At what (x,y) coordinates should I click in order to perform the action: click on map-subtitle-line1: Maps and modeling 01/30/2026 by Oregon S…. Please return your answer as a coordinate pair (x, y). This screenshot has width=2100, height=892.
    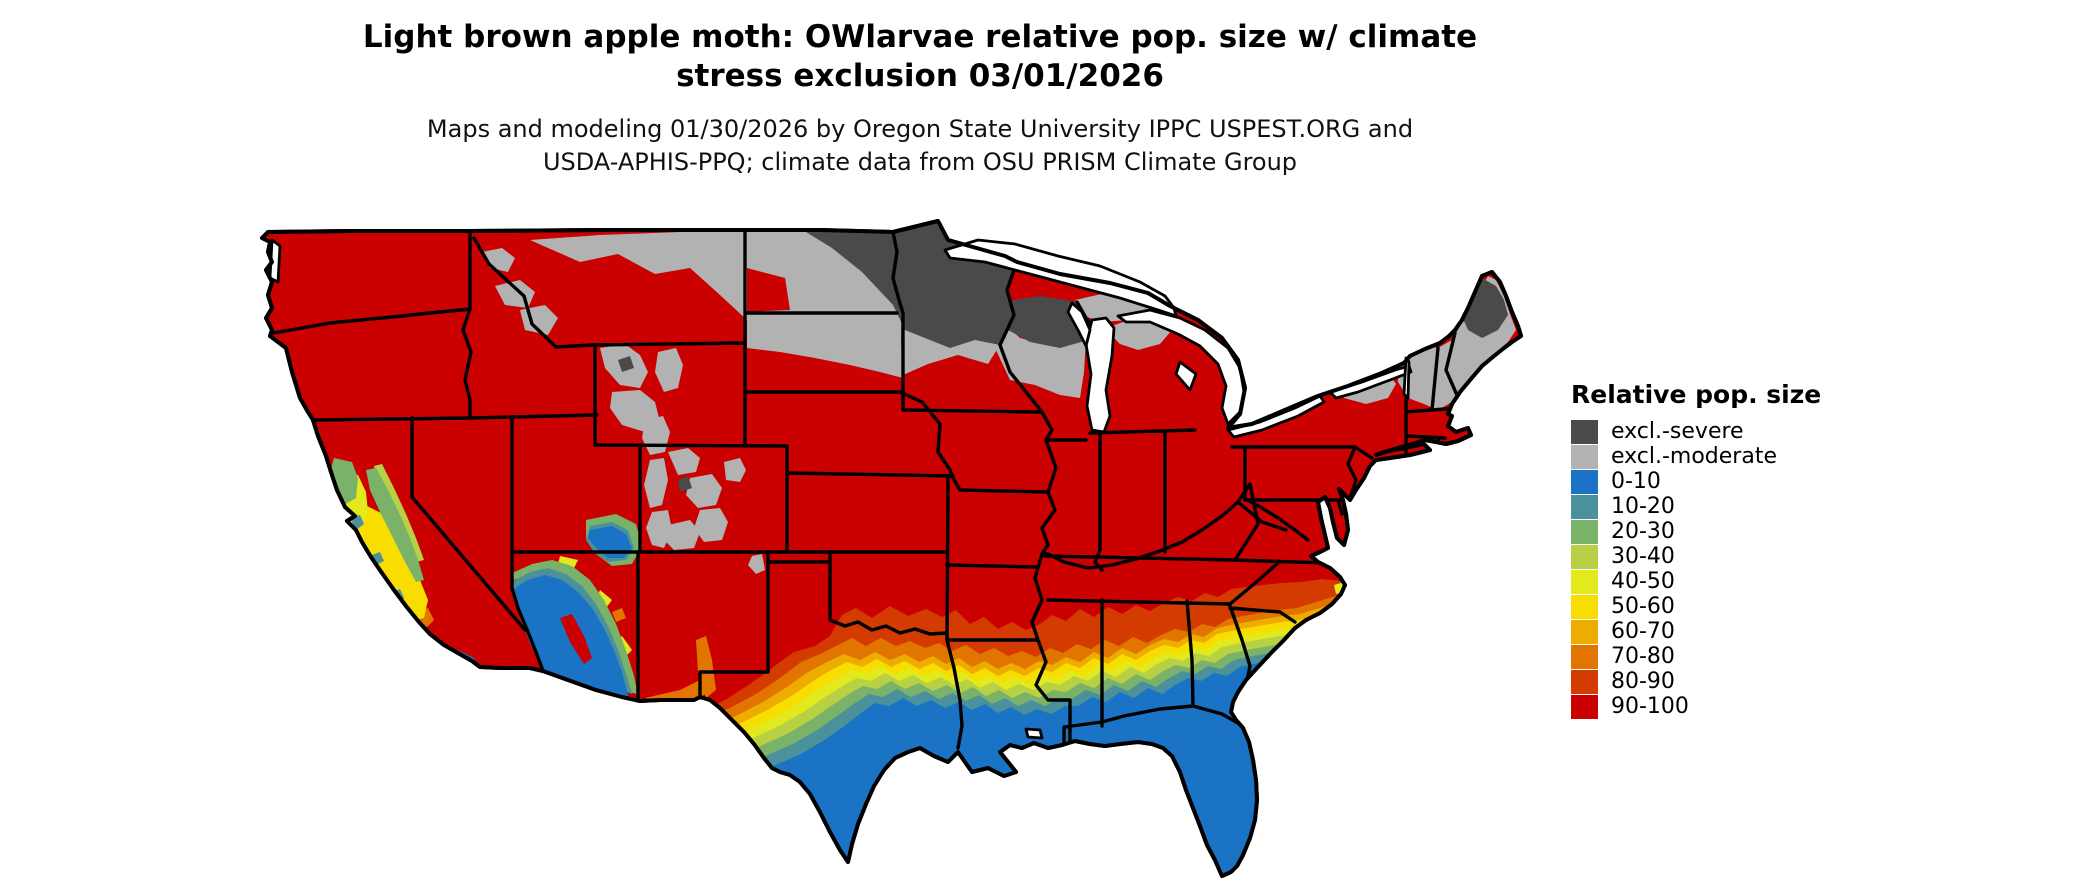
    Looking at the image, I should click on (920, 129).